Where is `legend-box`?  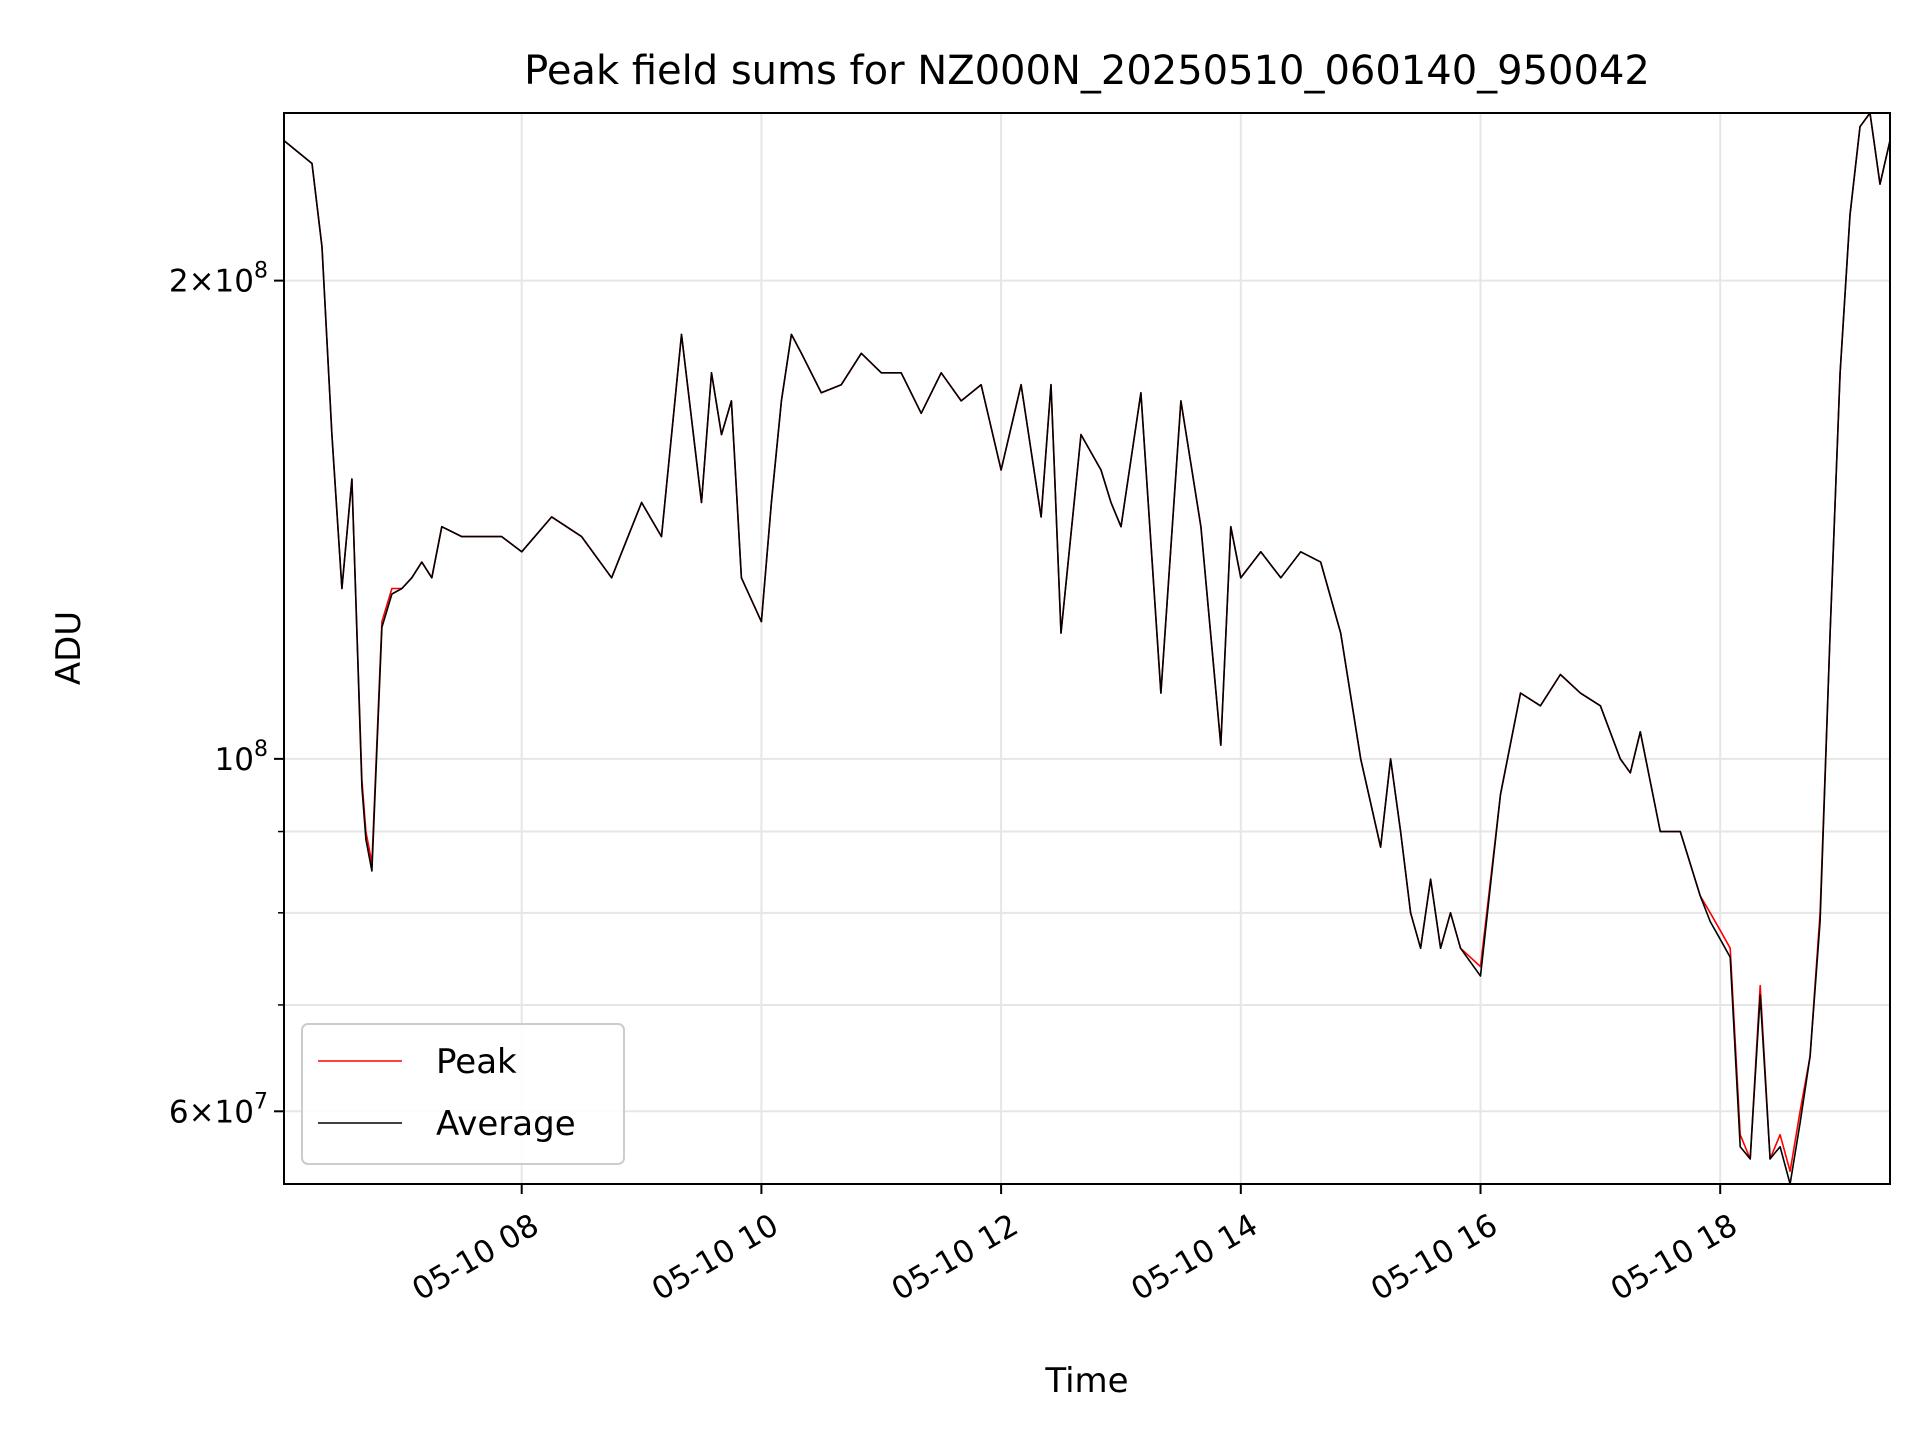 legend-box is located at coordinates (463, 1094).